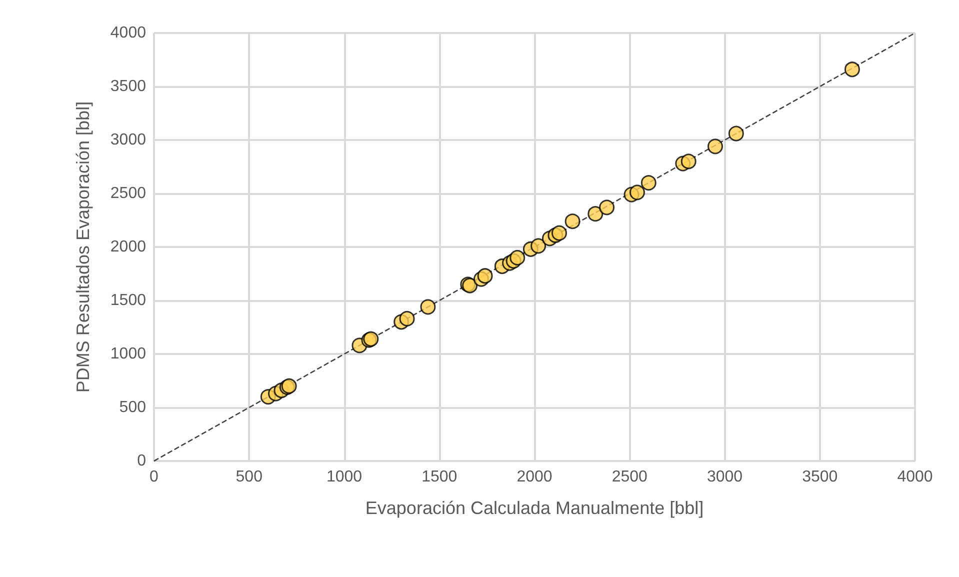 Image resolution: width=959 pixels, height=577 pixels. I want to click on x-tick-label: 1000, so click(344, 477).